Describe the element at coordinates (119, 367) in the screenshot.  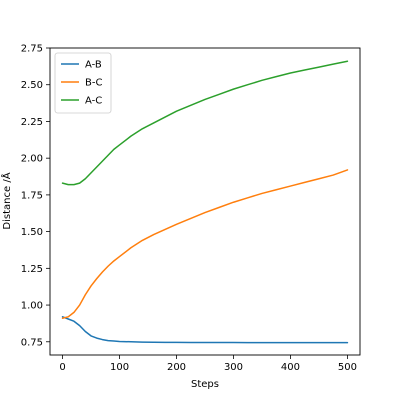
I see `x-tick-label: 100` at that location.